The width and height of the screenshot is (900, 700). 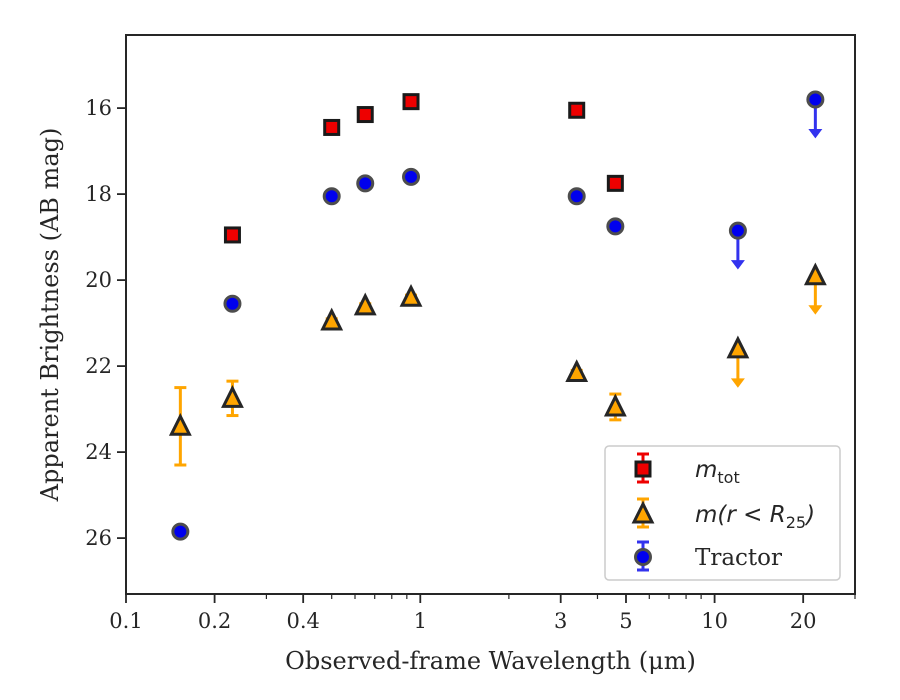 I want to click on x-axis-title: Observed-frame Wavelength (μm), so click(x=490, y=661).